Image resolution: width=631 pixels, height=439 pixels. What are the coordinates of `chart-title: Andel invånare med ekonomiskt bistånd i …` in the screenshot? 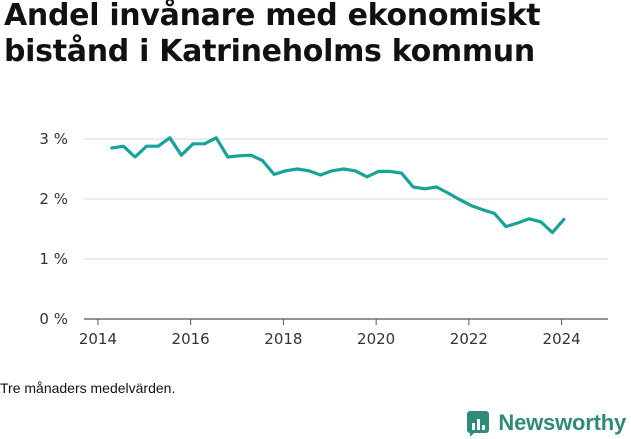 It's located at (272, 34).